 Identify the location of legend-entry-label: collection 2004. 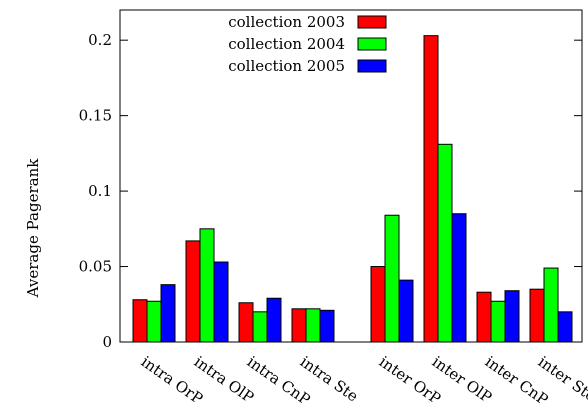
(286, 44).